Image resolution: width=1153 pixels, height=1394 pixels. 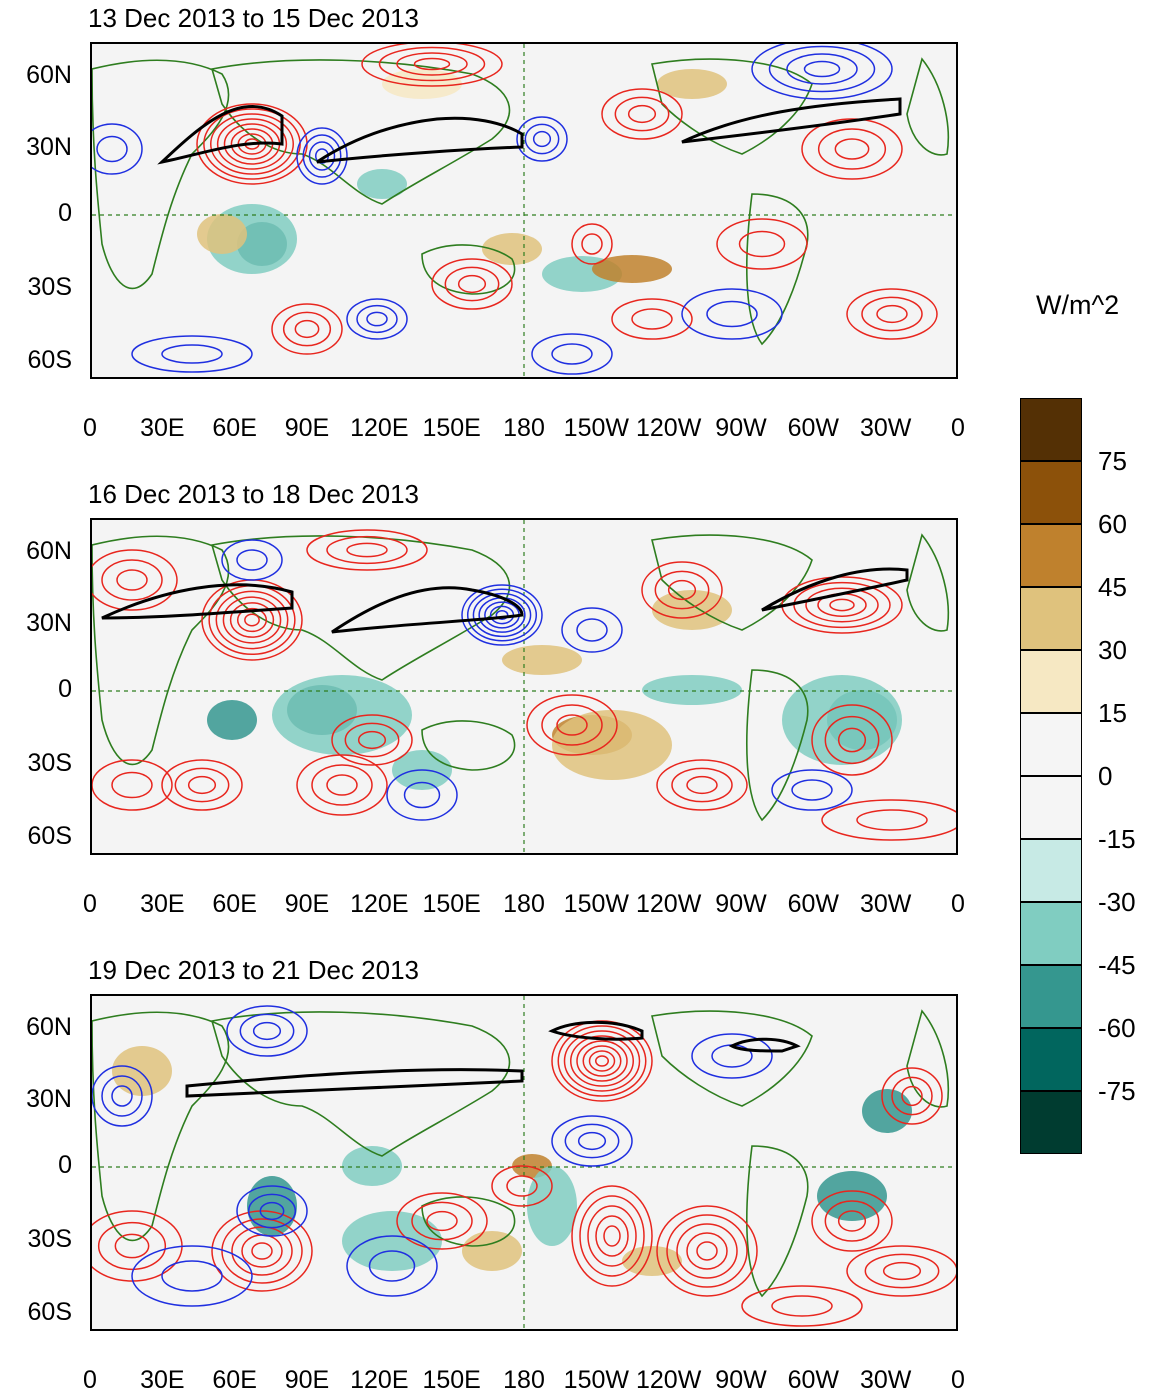 I want to click on lon-tick-label: 180, so click(x=524, y=428).